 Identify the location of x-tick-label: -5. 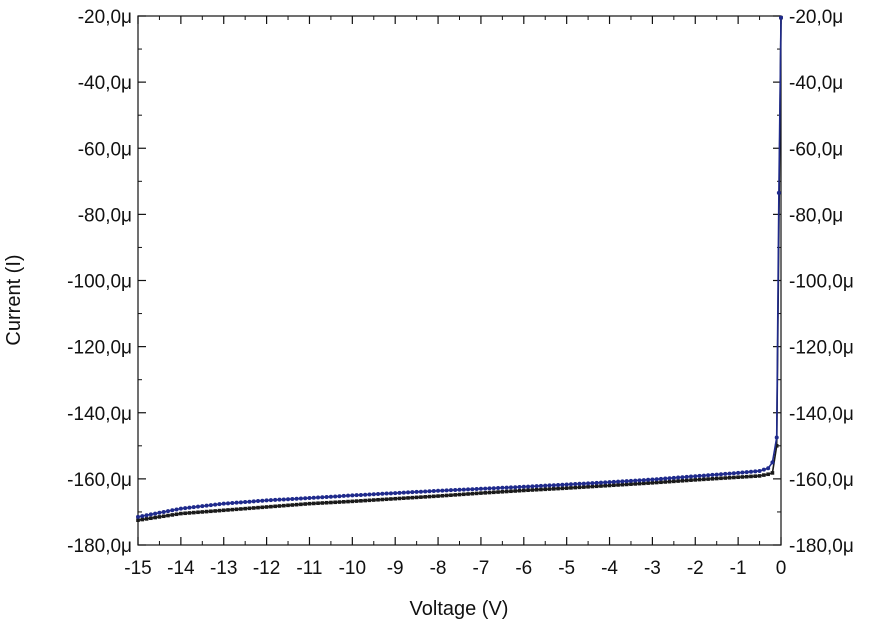
(566, 568).